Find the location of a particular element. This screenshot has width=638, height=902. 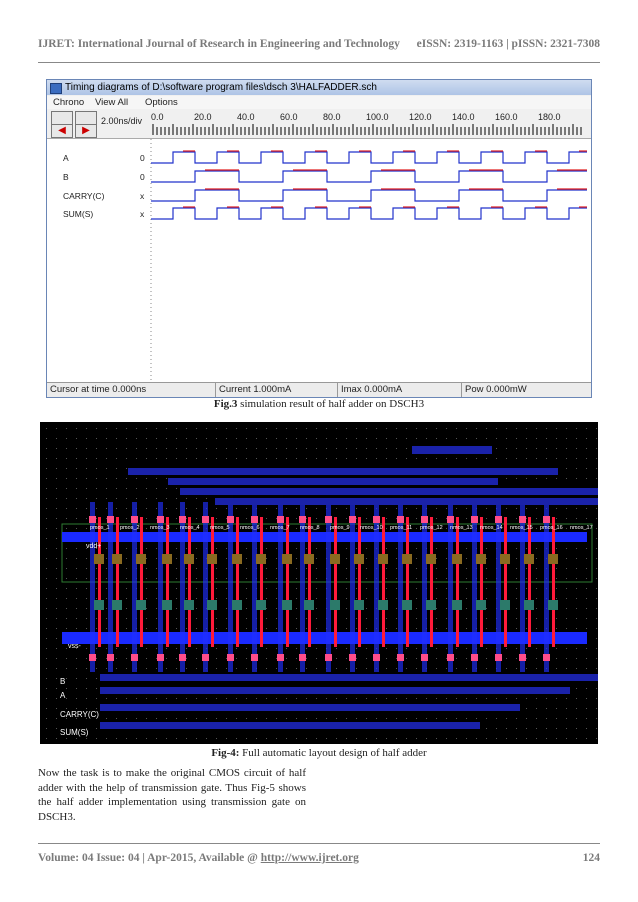

scroll-left-icon: ◀ is located at coordinates (62, 131).